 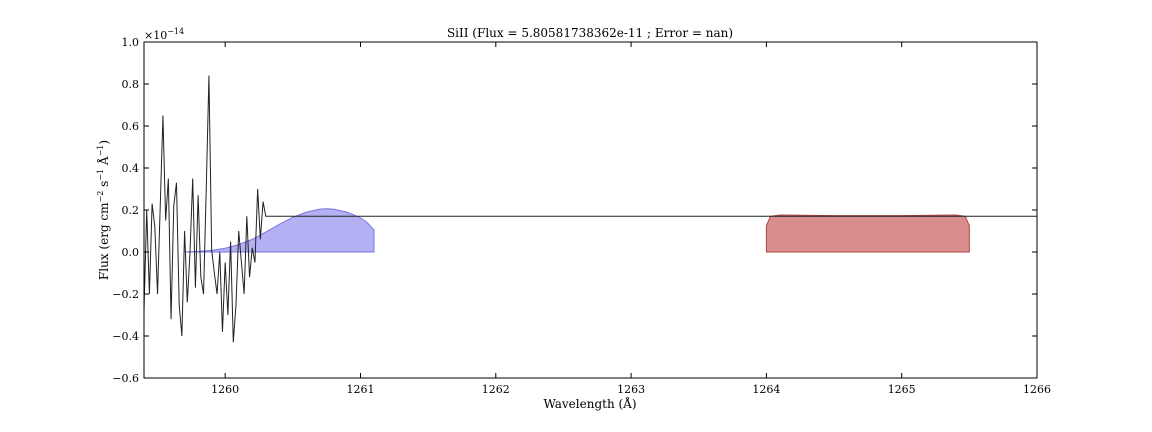 I want to click on y-tick-label: 0.4, so click(x=131, y=168).